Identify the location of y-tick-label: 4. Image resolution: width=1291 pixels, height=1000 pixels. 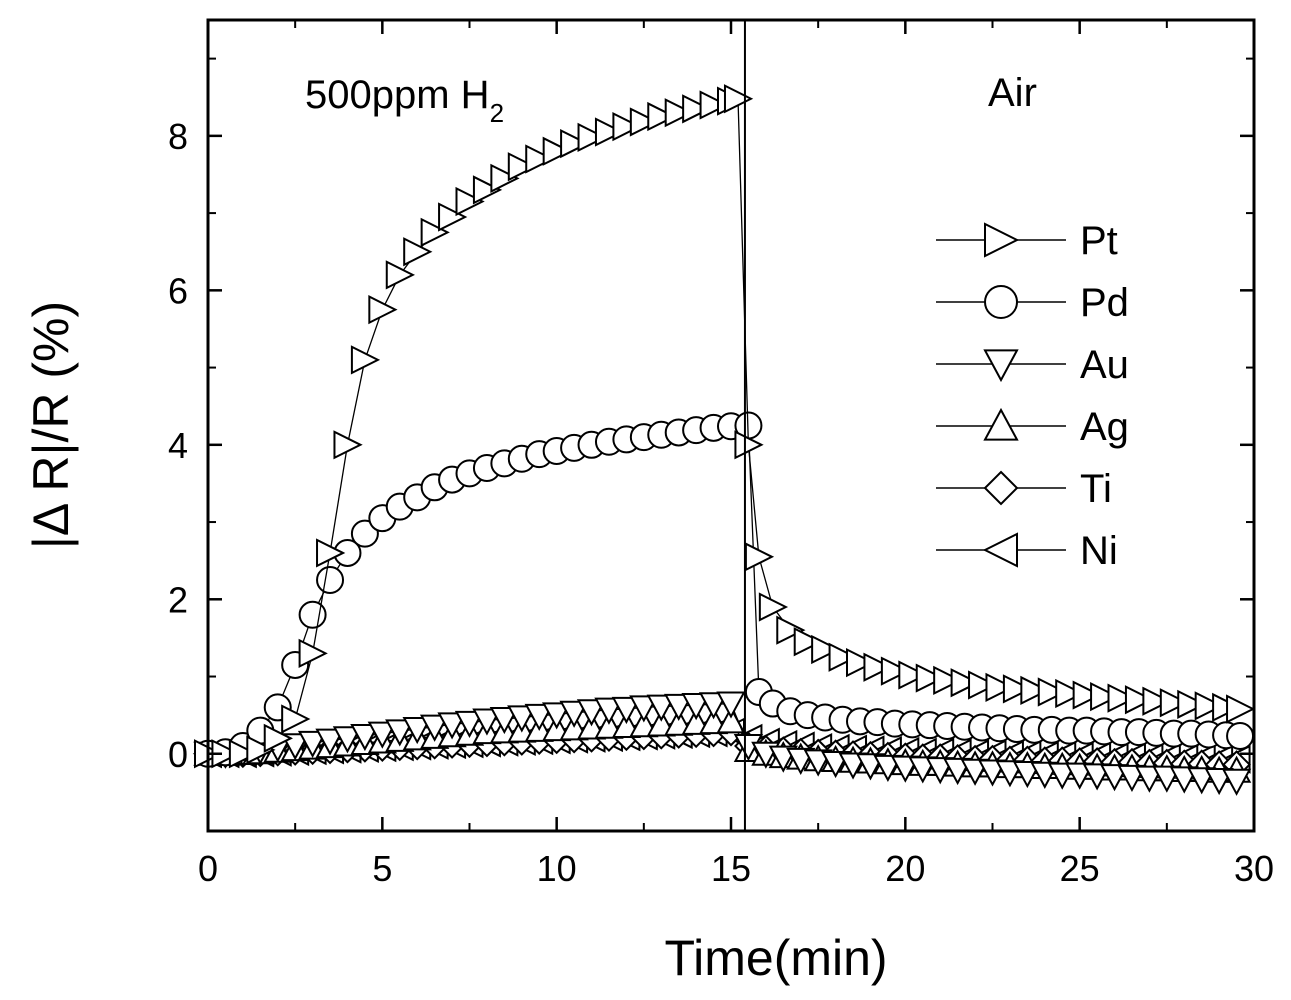
(178, 445).